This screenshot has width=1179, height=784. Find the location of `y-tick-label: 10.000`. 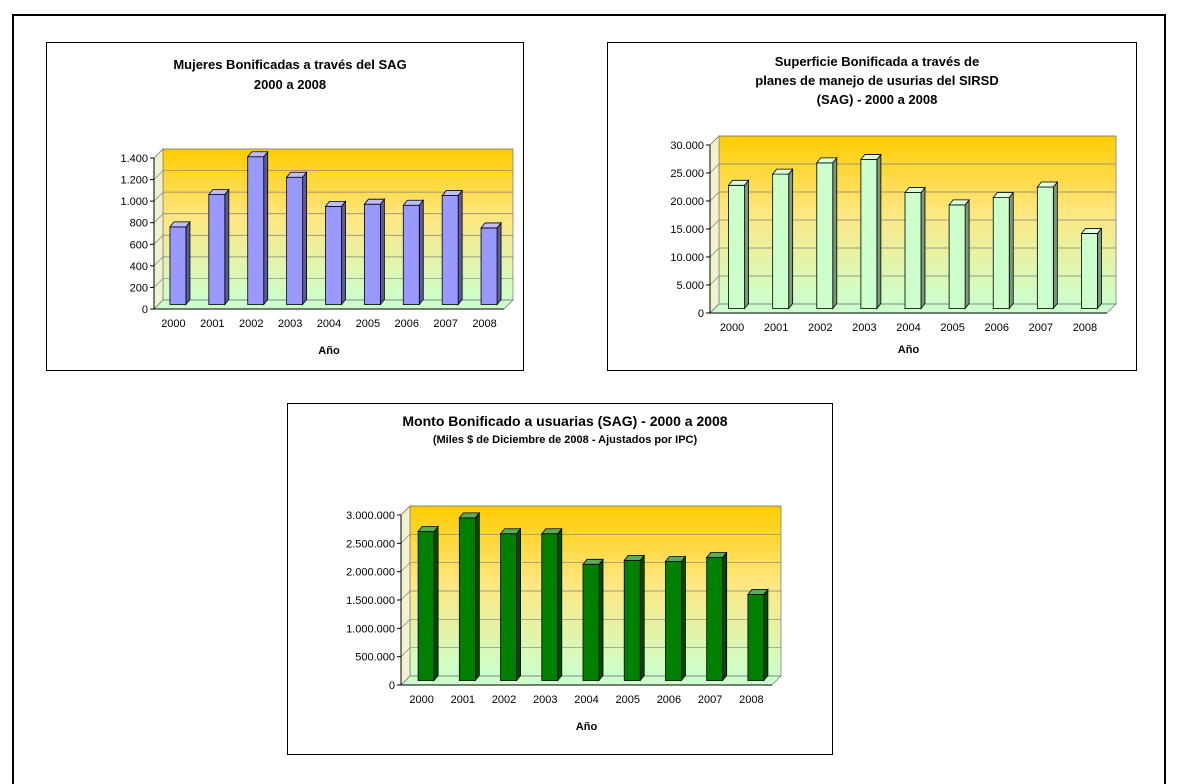

y-tick-label: 10.000 is located at coordinates (687, 258).